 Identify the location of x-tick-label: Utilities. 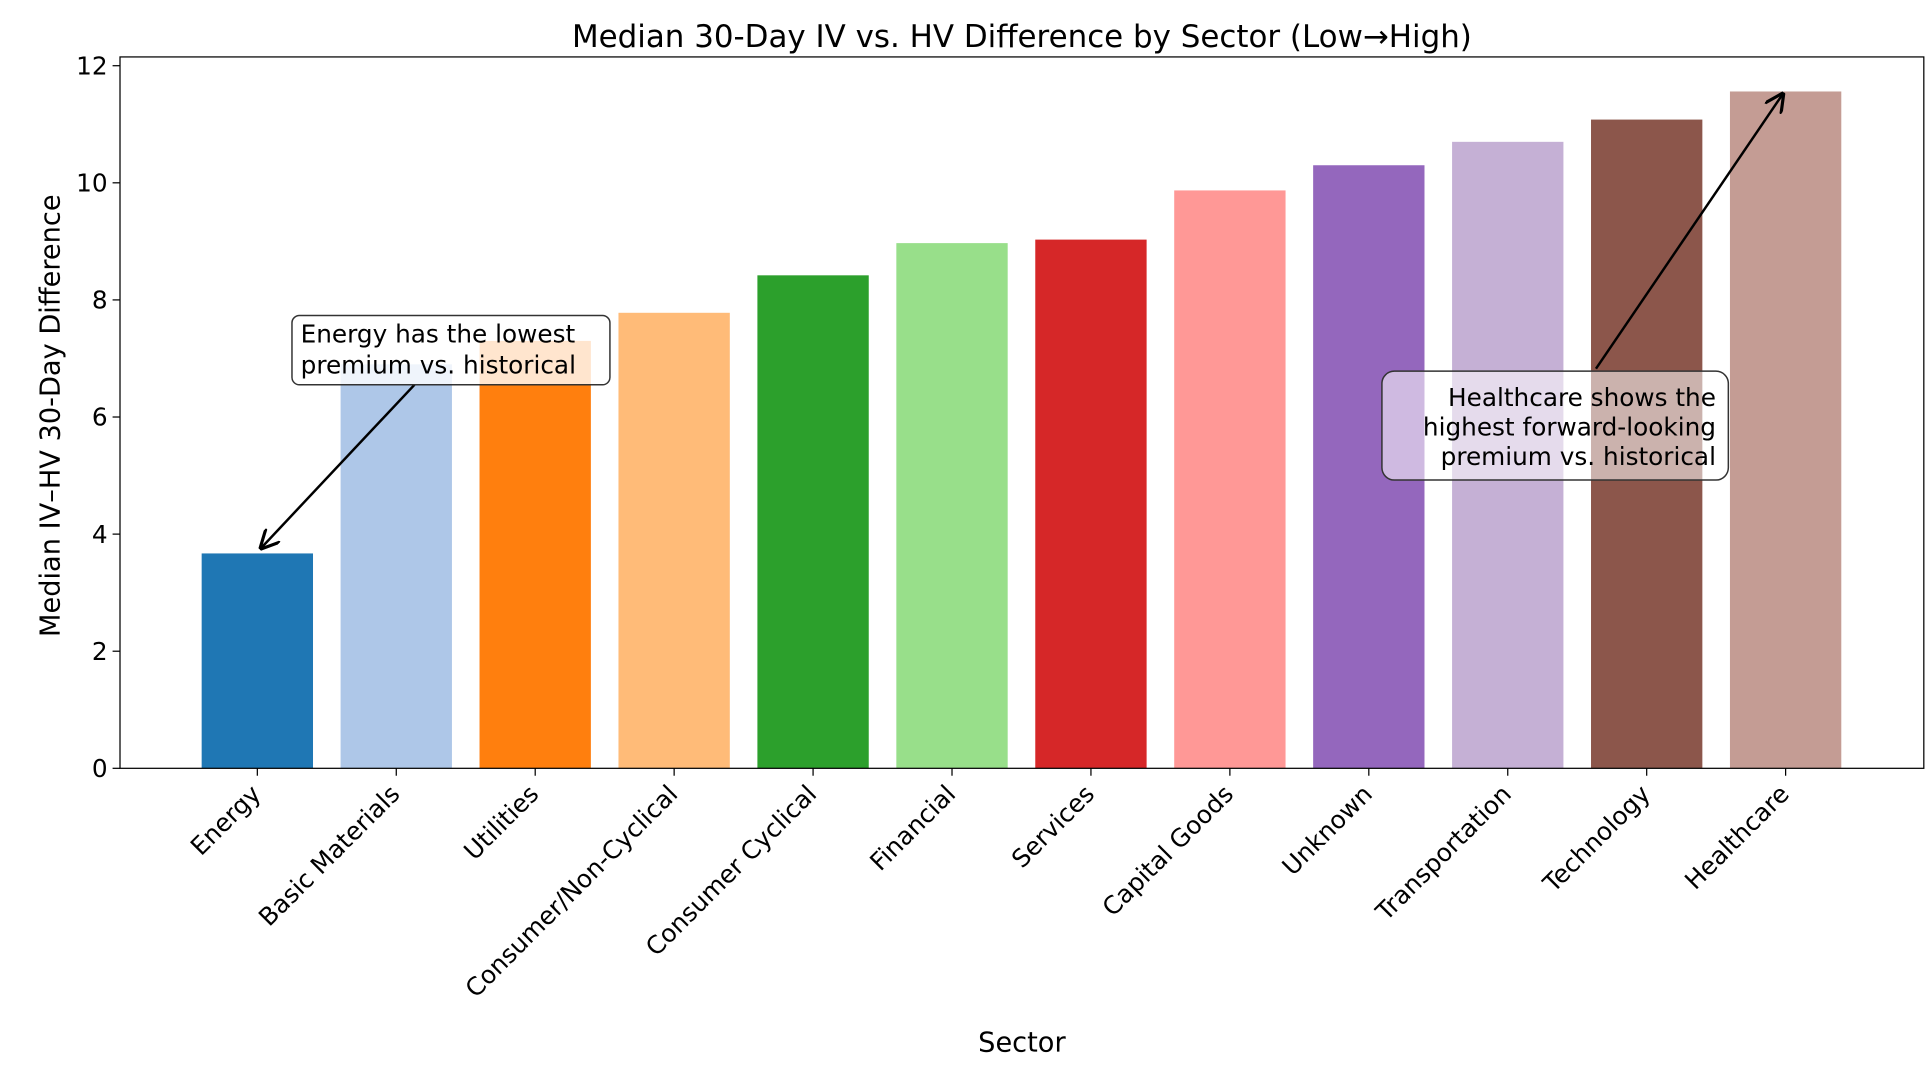
(501, 822).